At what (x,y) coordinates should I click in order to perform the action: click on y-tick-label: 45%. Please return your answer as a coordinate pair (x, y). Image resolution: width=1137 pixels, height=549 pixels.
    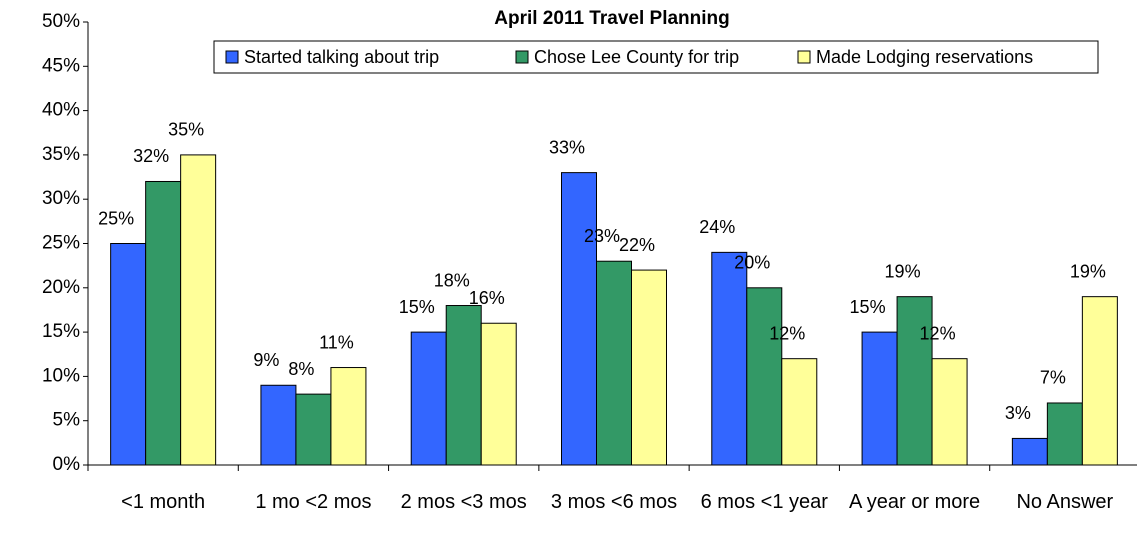
    Looking at the image, I should click on (61, 65).